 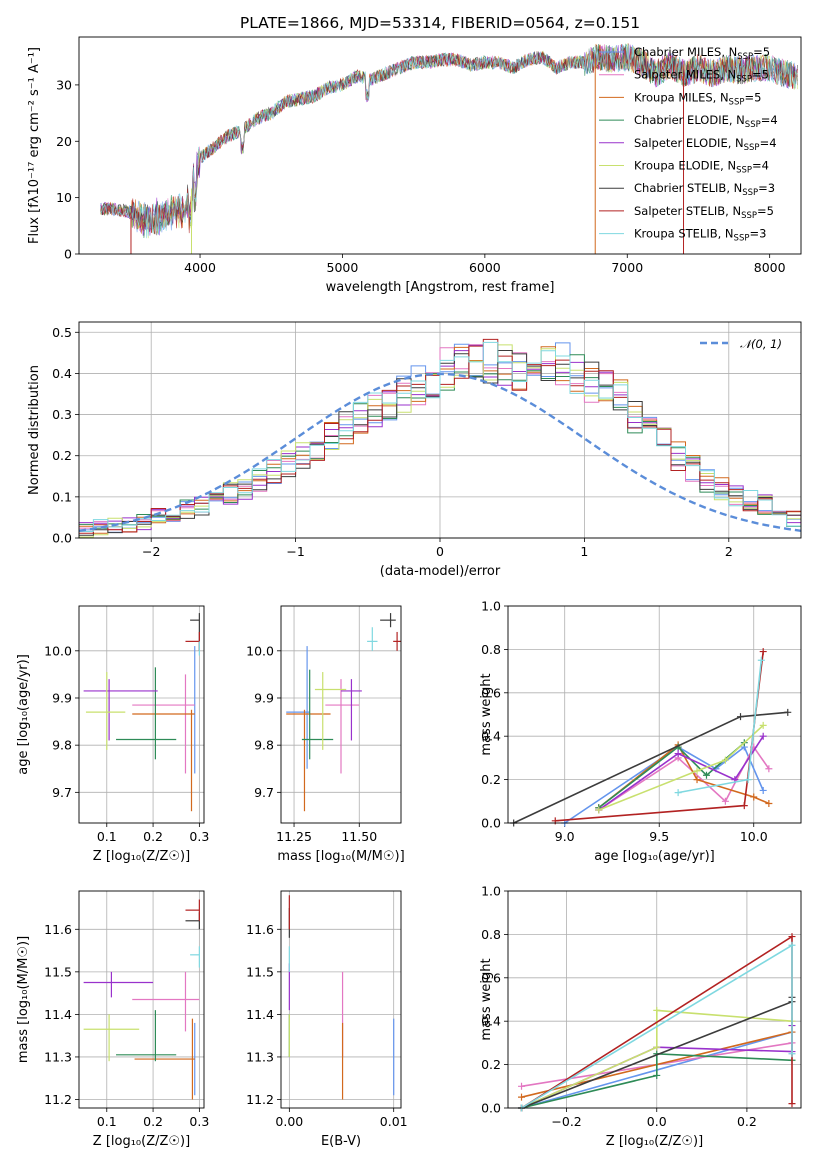 What do you see at coordinates (701, 167) in the screenshot?
I see `legend-entry: Kroupa ELODIE, NSSP=4` at bounding box center [701, 167].